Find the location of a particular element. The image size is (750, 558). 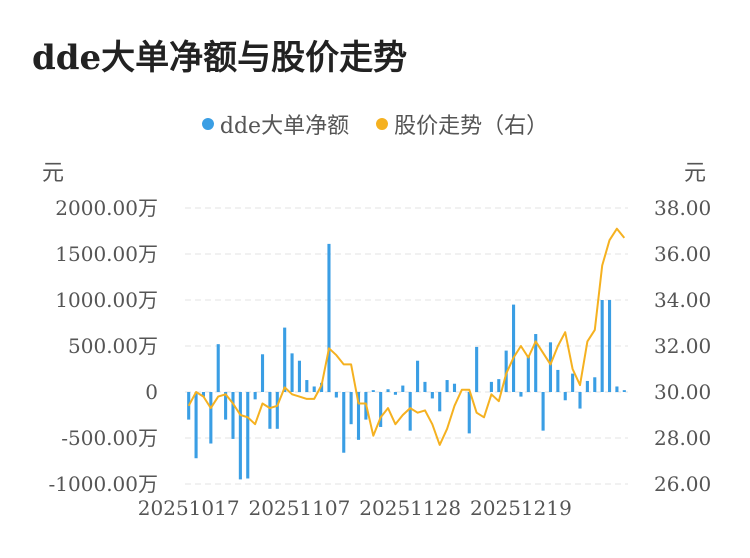

y-left-tick-label: 2000.00万 is located at coordinates (106, 208).